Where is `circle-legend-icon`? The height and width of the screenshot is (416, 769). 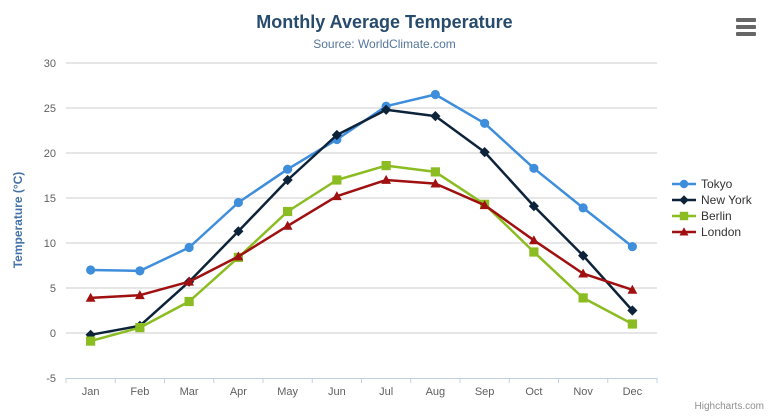 circle-legend-icon is located at coordinates (684, 184).